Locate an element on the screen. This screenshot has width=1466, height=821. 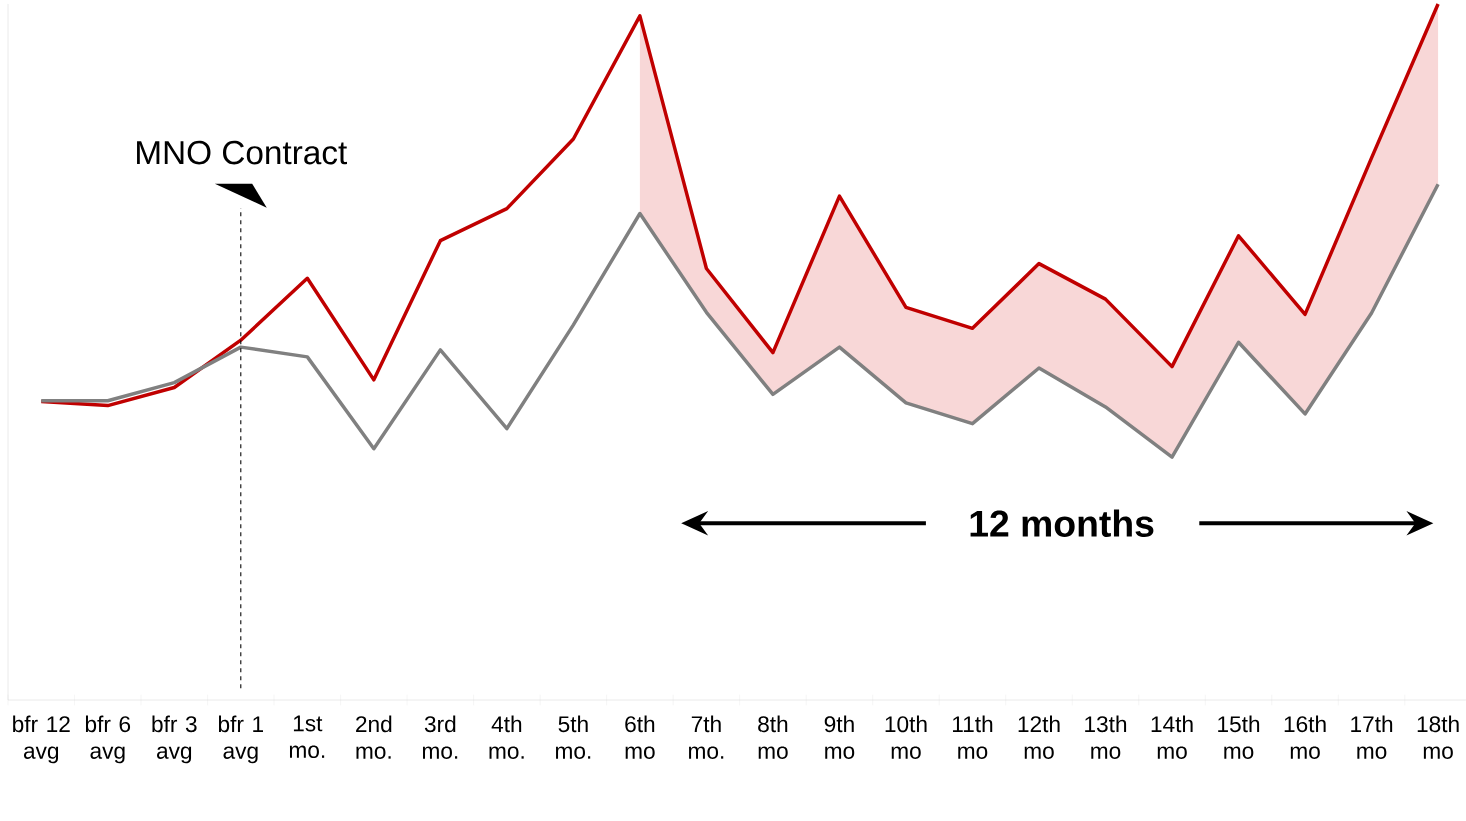
x-tick-label: 14th mo is located at coordinates (1172, 737).